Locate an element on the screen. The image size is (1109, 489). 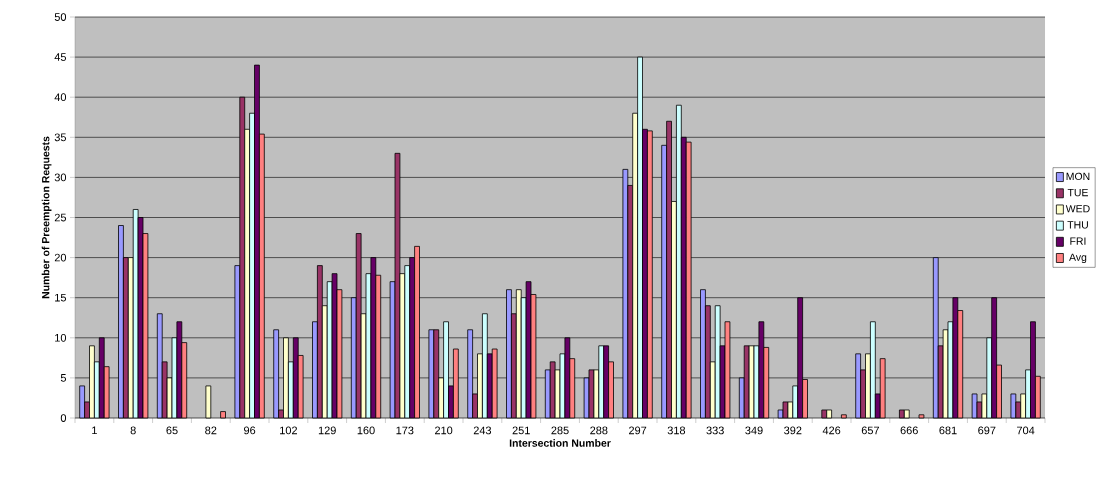
y-tick-label: 15 is located at coordinates (61, 297).